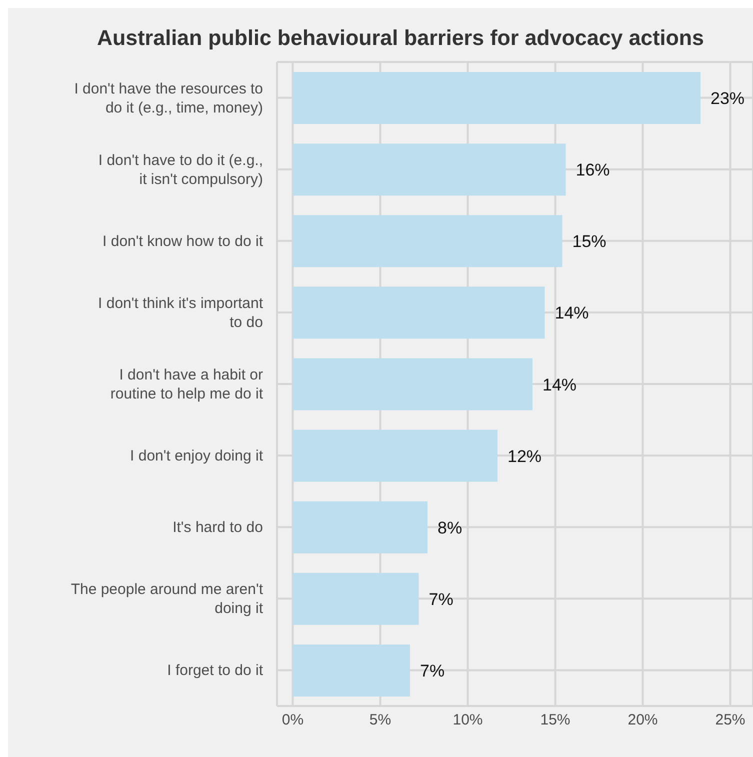 Image resolution: width=753 pixels, height=757 pixels. I want to click on y-tick-label: The people around me aren't doing it, so click(167, 599).